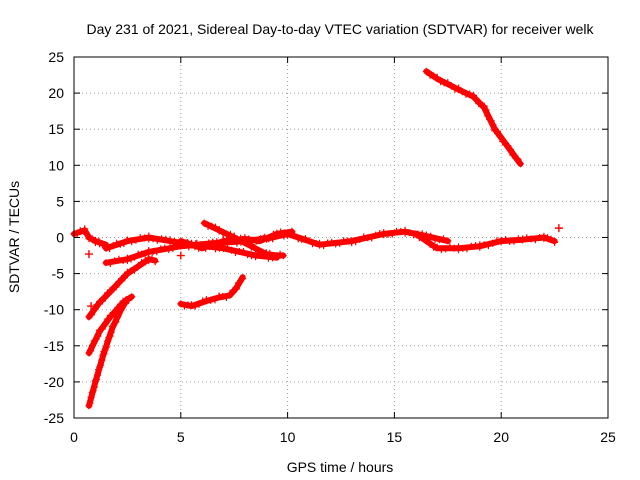  I want to click on y-tick-label: 15, so click(56, 129).